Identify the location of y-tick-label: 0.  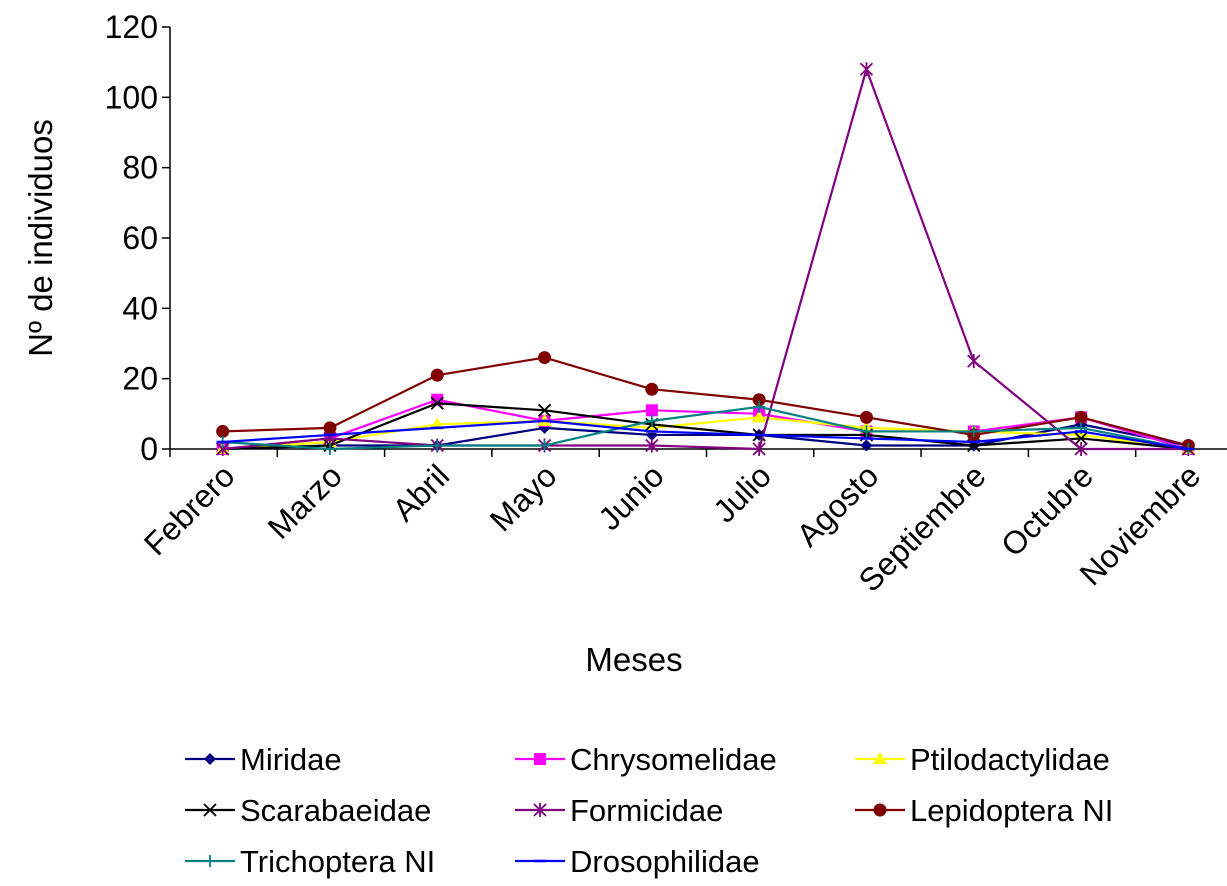
(149, 449).